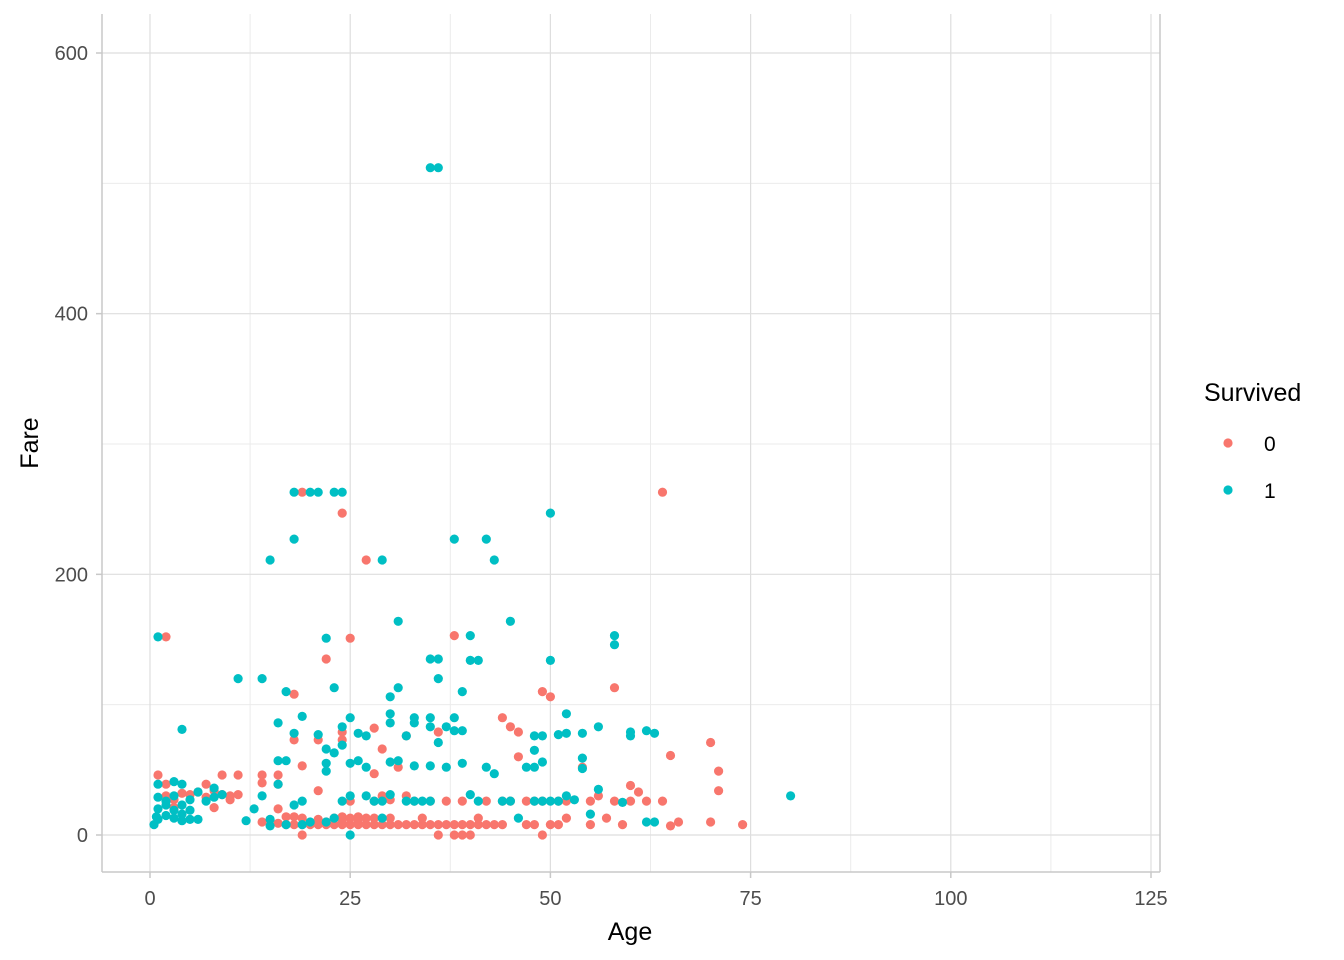 The height and width of the screenshot is (960, 1344). Describe the element at coordinates (950, 899) in the screenshot. I see `x-tick-label: 100` at that location.